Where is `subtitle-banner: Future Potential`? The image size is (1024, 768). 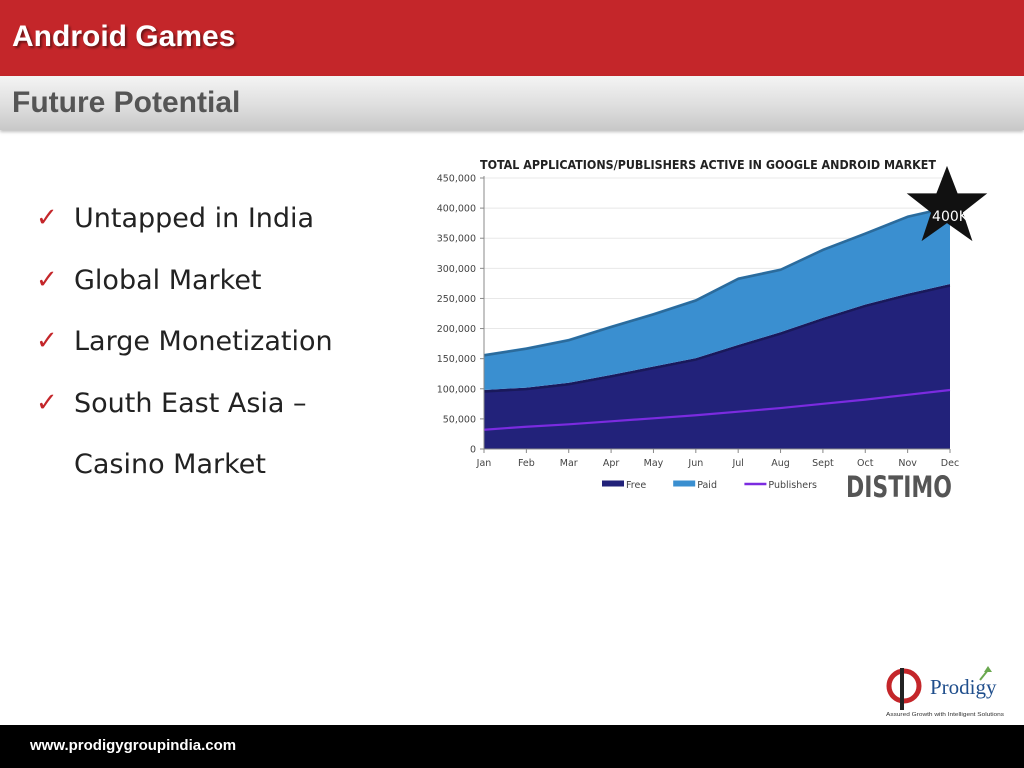
subtitle-banner: Future Potential is located at coordinates (512, 103).